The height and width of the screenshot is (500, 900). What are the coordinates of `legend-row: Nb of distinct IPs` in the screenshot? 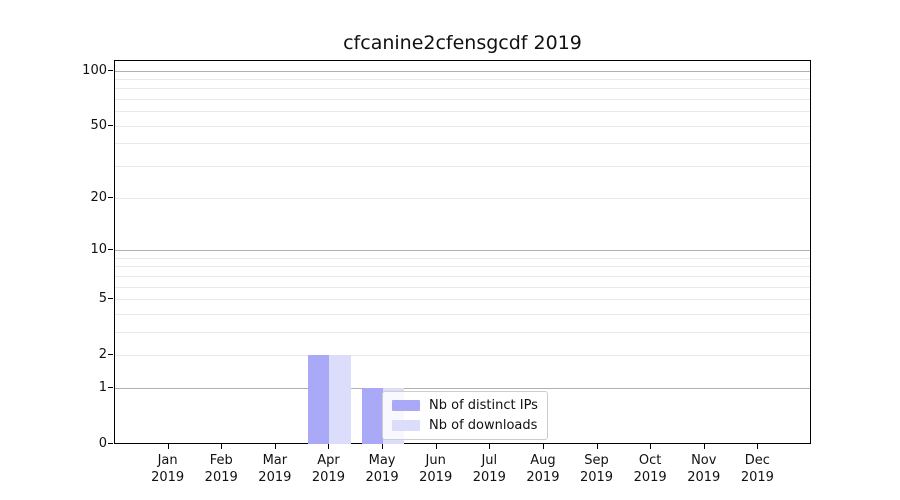 It's located at (465, 405).